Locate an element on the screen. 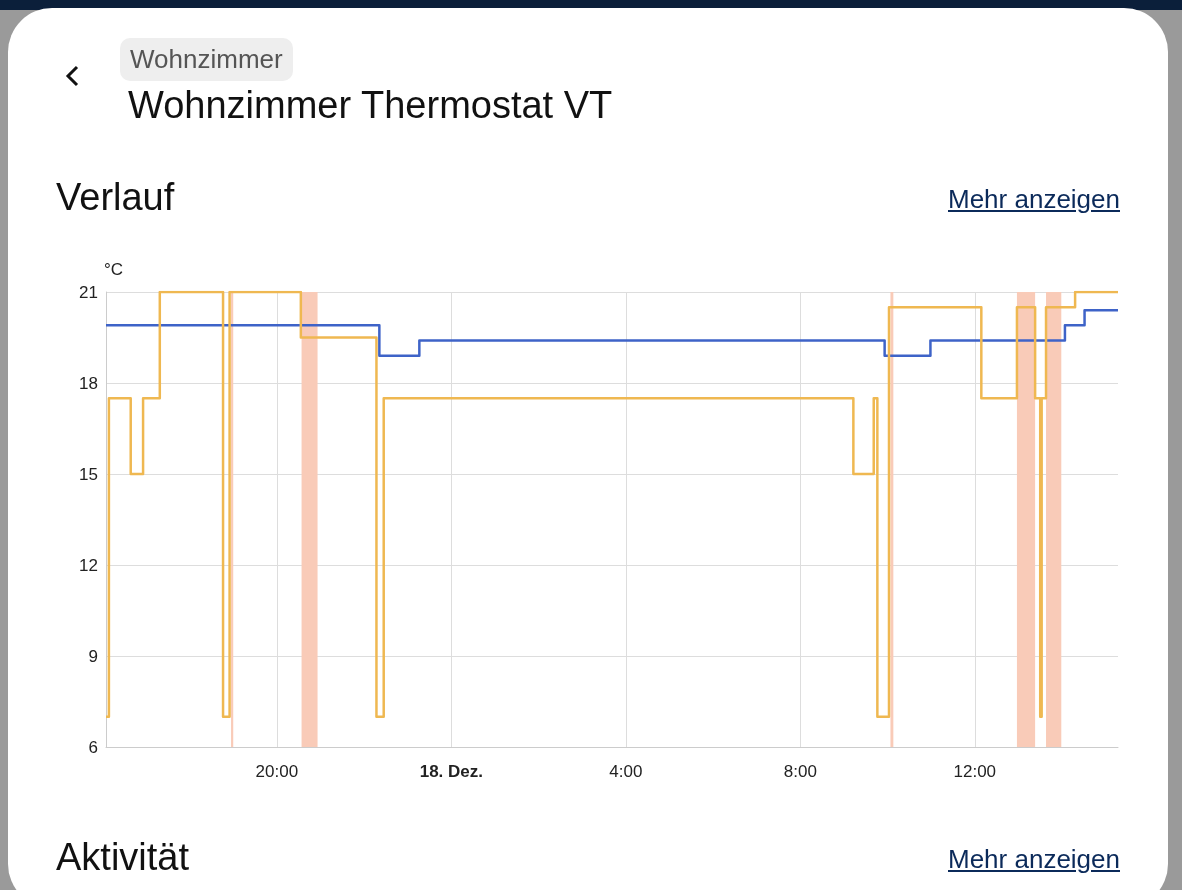  y-tick-label: 6 is located at coordinates (93, 747).